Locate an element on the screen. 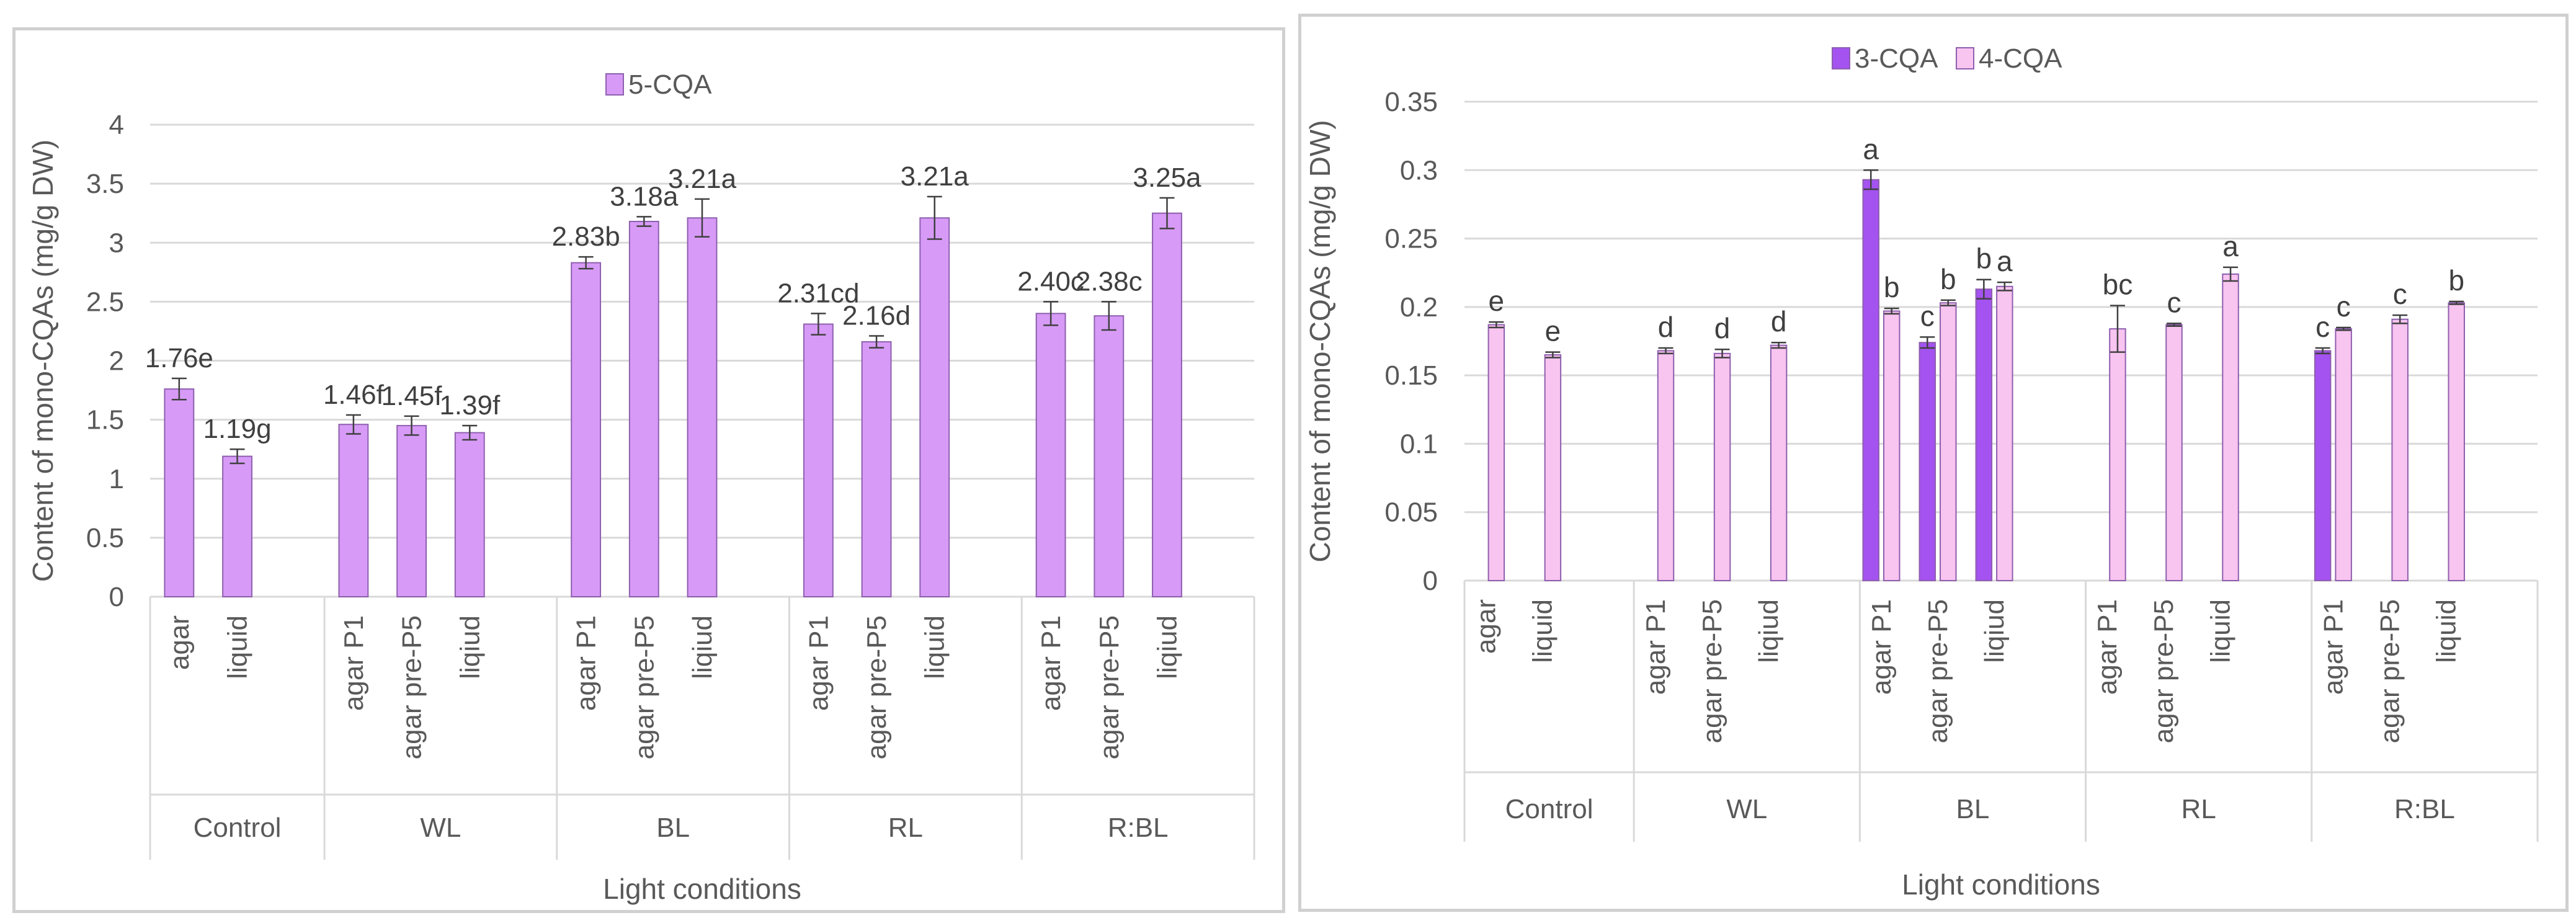 This screenshot has width=2576, height=923. data-label: bc is located at coordinates (2118, 285).